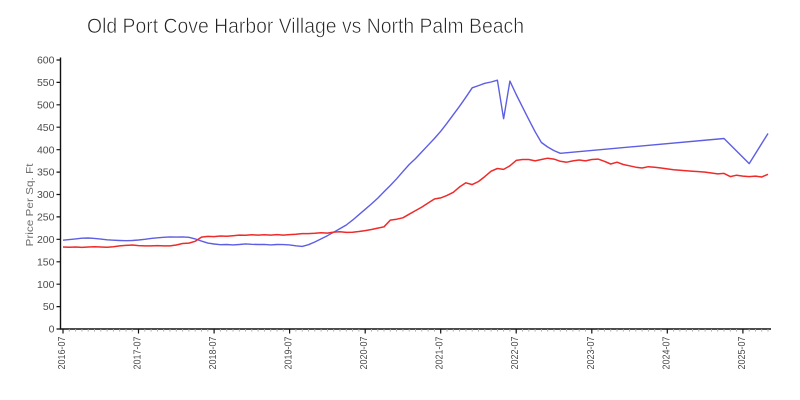  I want to click on svg-text: 600, so click(46, 61).